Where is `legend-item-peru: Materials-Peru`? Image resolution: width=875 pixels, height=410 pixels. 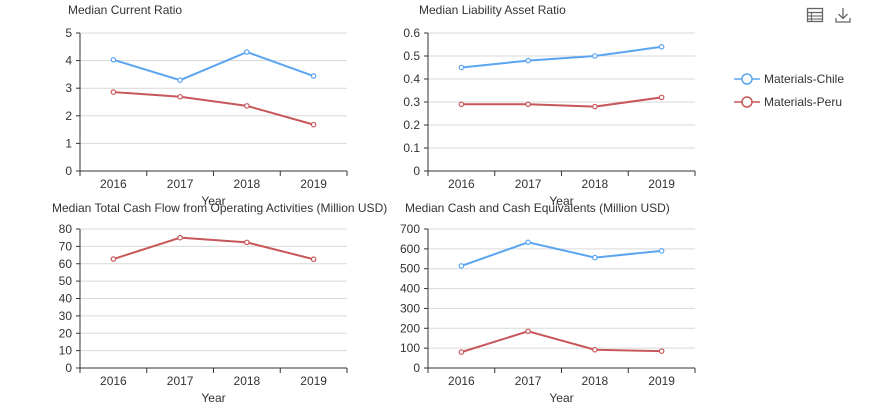
legend-item-peru: Materials-Peru is located at coordinates (788, 102).